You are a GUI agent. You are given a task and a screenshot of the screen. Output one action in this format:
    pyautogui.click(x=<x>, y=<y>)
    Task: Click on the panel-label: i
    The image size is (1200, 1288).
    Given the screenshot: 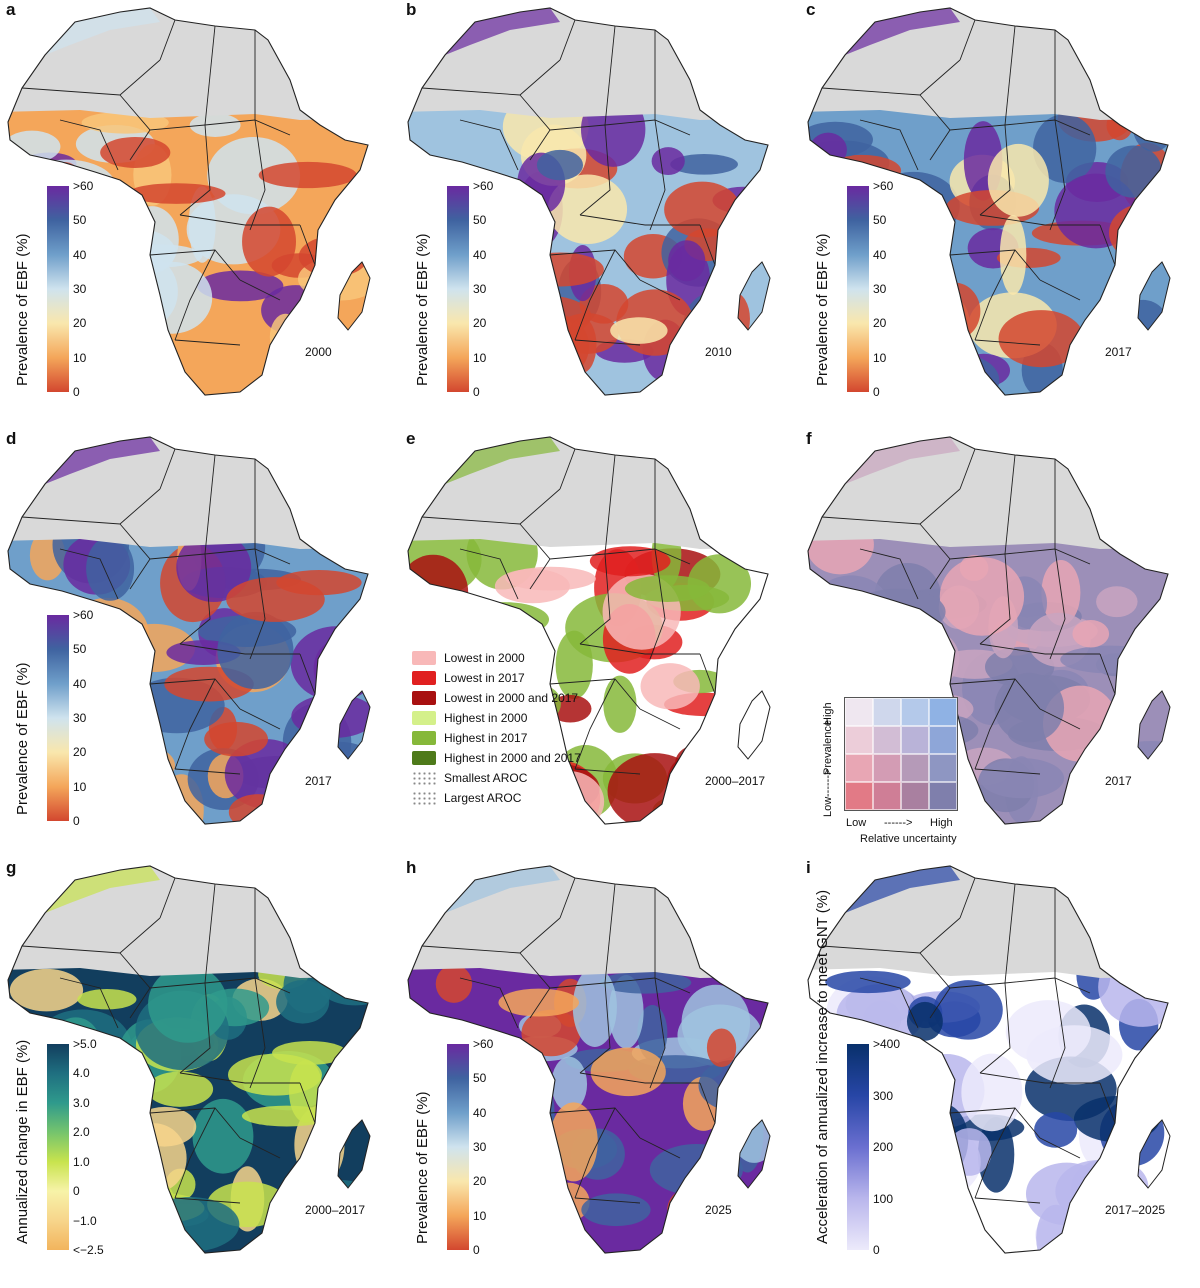 What is the action you would take?
    pyautogui.click(x=808, y=867)
    